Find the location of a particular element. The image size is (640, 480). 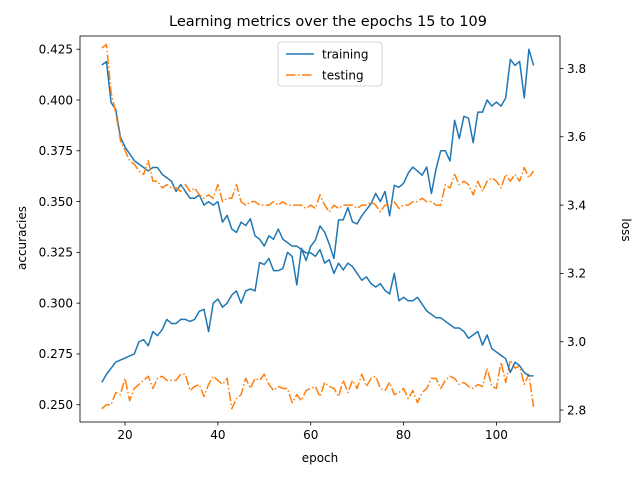

x-tick-label-60: 60 is located at coordinates (310, 435).